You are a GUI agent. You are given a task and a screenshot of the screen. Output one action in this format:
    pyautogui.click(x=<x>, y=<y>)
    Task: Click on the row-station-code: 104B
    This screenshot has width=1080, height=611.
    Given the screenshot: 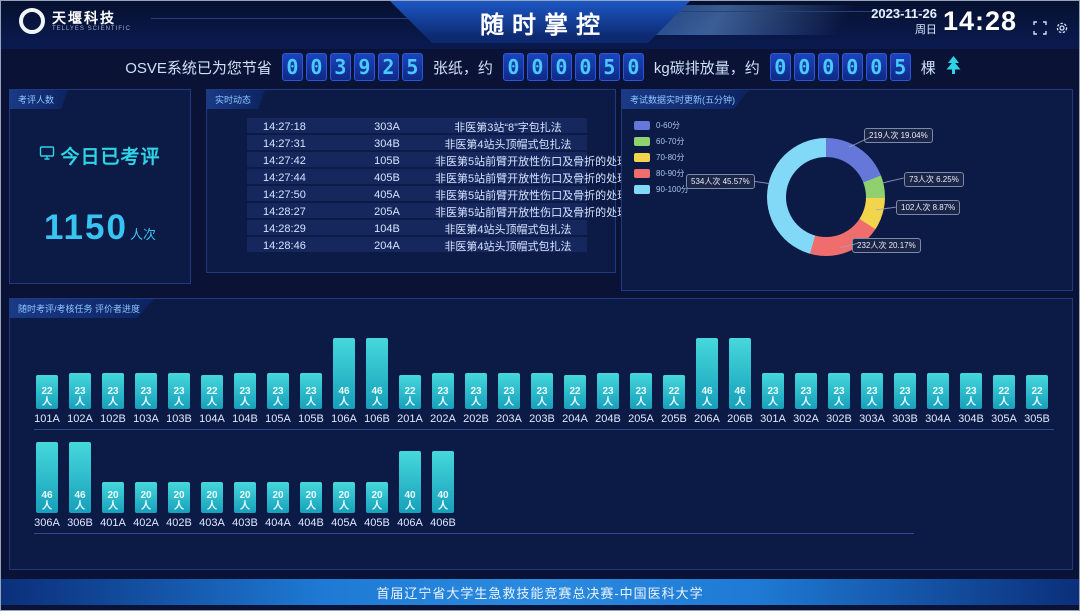 What is the action you would take?
    pyautogui.click(x=387, y=229)
    